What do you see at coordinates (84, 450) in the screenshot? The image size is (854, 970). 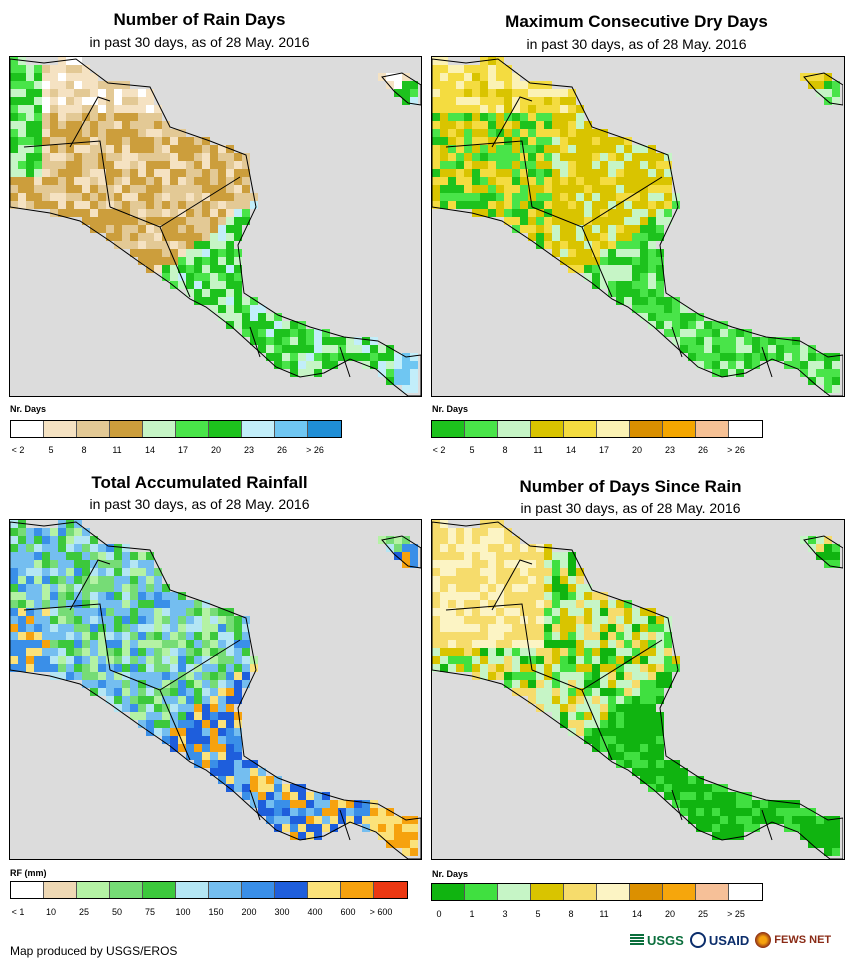 I see `legend-tick-label: 8` at bounding box center [84, 450].